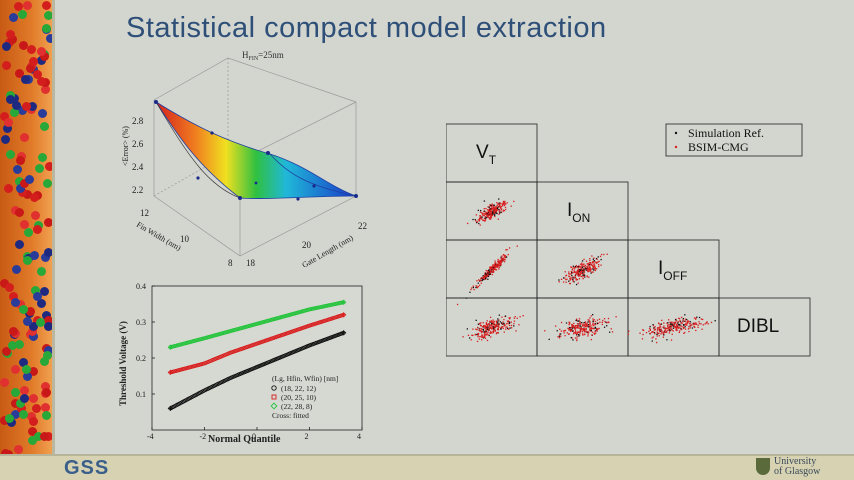 The width and height of the screenshot is (854, 480). What do you see at coordinates (672, 270) in the screenshot?
I see `matrix-variable-label: IOFF` at bounding box center [672, 270].